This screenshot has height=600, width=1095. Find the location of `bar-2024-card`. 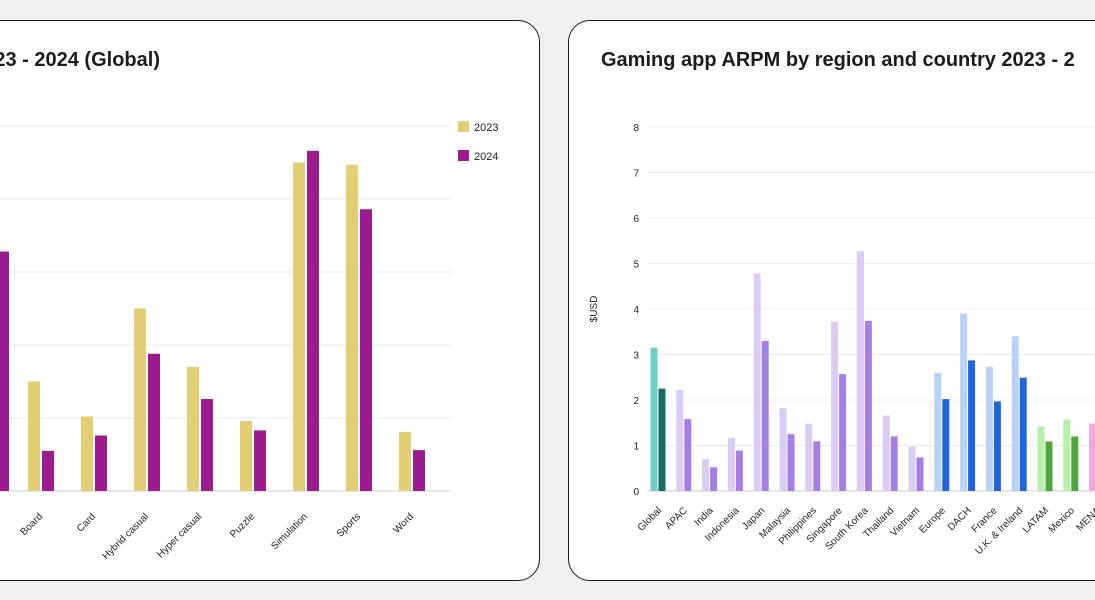

bar-2024-card is located at coordinates (101, 463).